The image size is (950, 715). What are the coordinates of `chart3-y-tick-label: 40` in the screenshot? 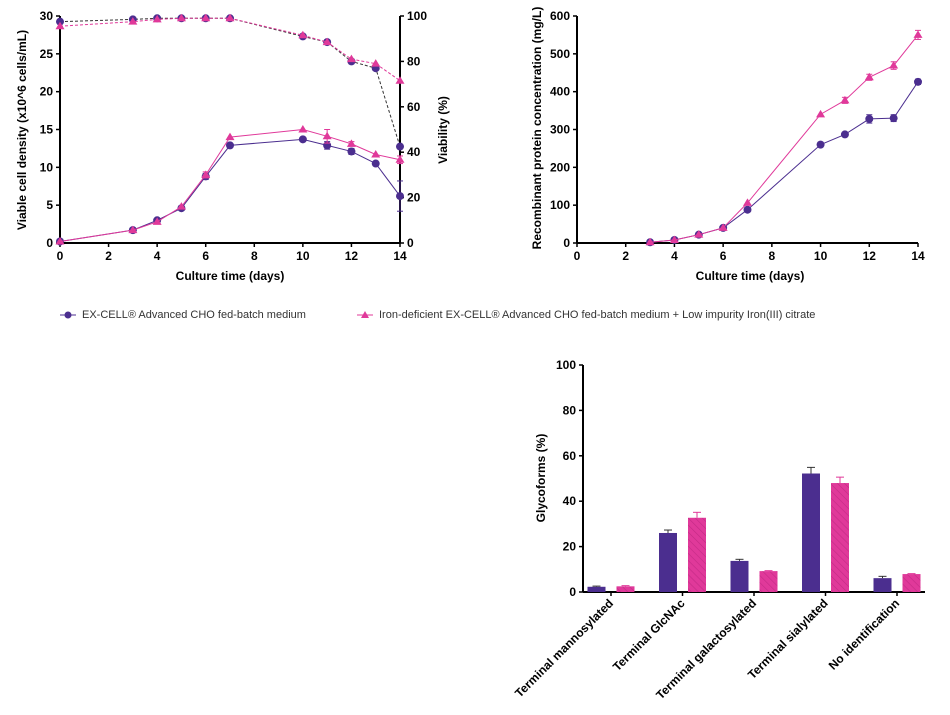 It's located at (570, 501).